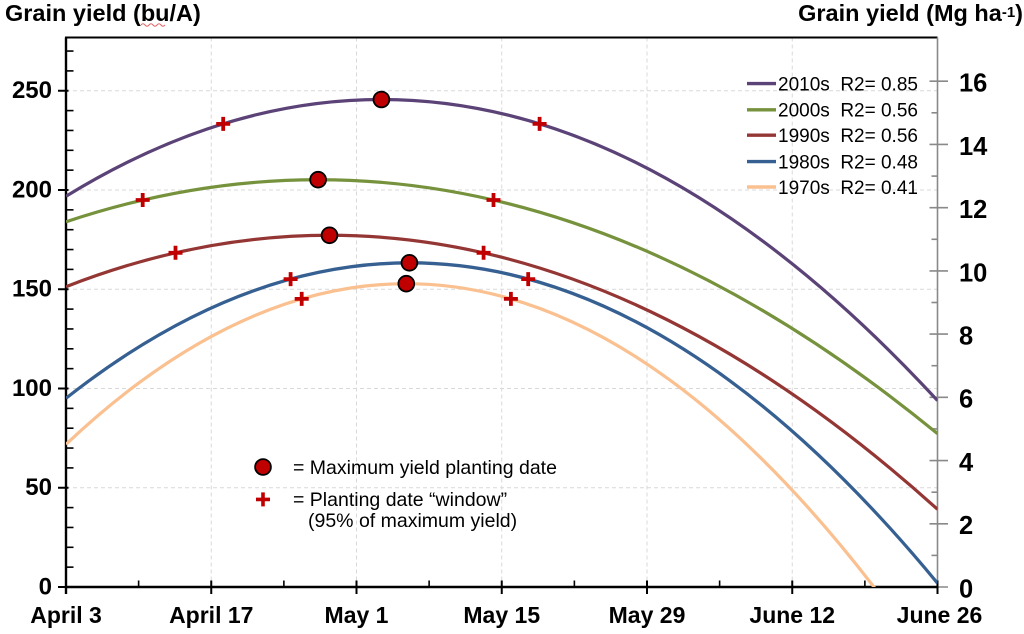 The image size is (1024, 634). What do you see at coordinates (848, 162) in the screenshot?
I see `svg-text: 1980s R2= 0.48` at bounding box center [848, 162].